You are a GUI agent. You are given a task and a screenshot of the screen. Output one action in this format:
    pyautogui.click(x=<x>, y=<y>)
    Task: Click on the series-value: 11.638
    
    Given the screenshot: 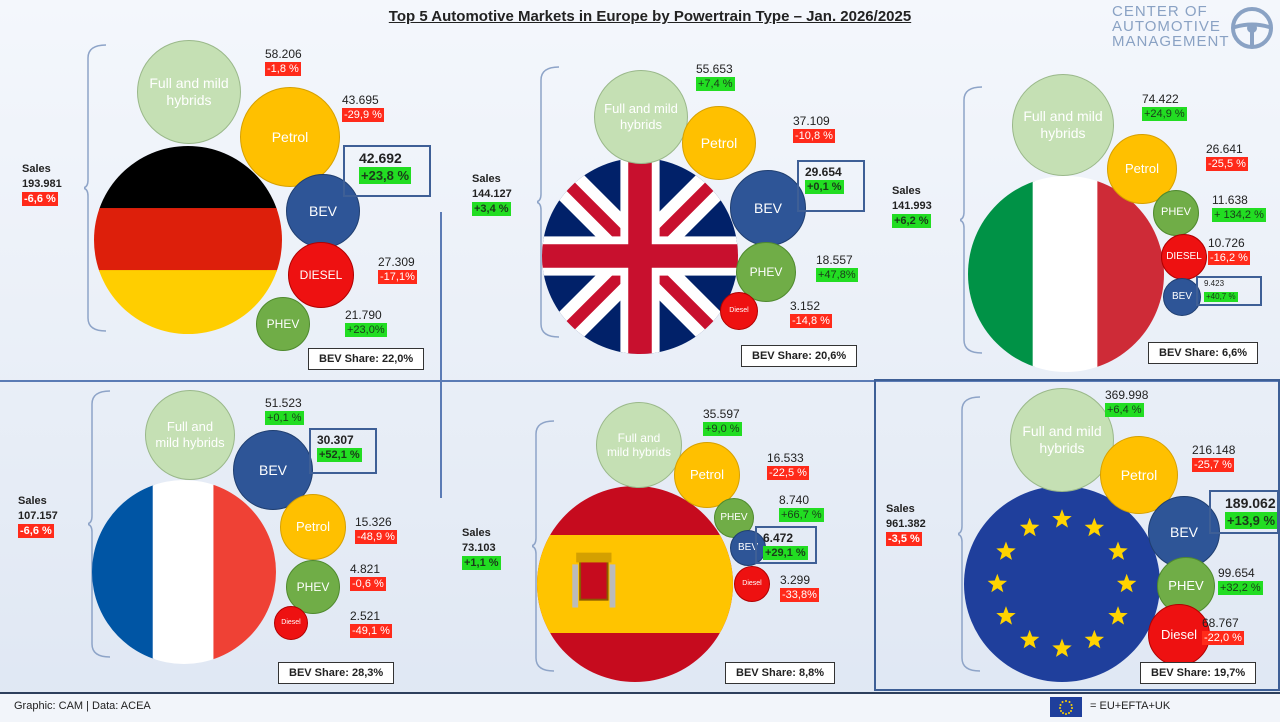 What is the action you would take?
    pyautogui.click(x=1230, y=200)
    